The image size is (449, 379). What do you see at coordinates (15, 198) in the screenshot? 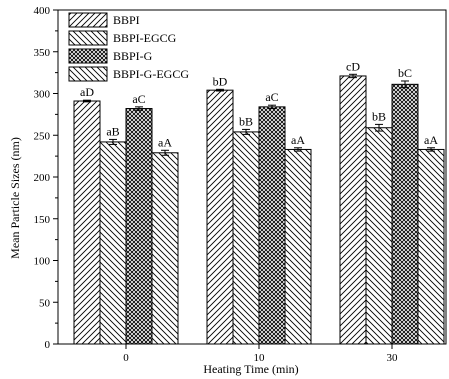
I see `y-axis-title: Mean Particle Sizes (nm)` at bounding box center [15, 198].